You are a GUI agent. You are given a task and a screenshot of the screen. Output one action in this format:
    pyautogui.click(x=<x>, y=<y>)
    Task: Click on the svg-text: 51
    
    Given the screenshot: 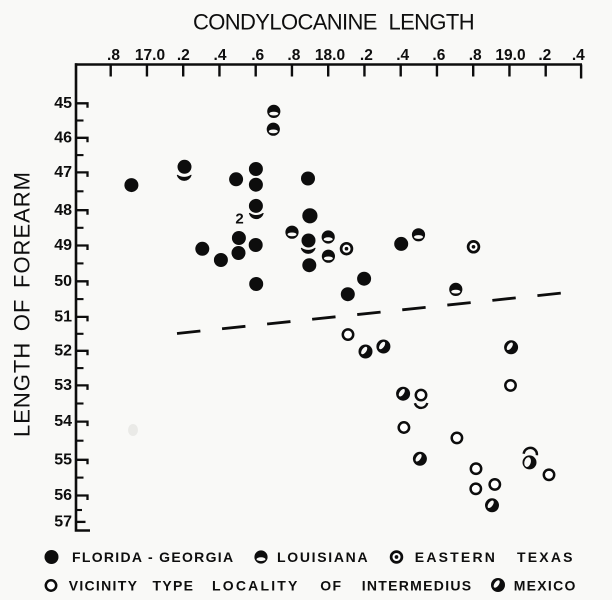 What is the action you would take?
    pyautogui.click(x=63, y=317)
    